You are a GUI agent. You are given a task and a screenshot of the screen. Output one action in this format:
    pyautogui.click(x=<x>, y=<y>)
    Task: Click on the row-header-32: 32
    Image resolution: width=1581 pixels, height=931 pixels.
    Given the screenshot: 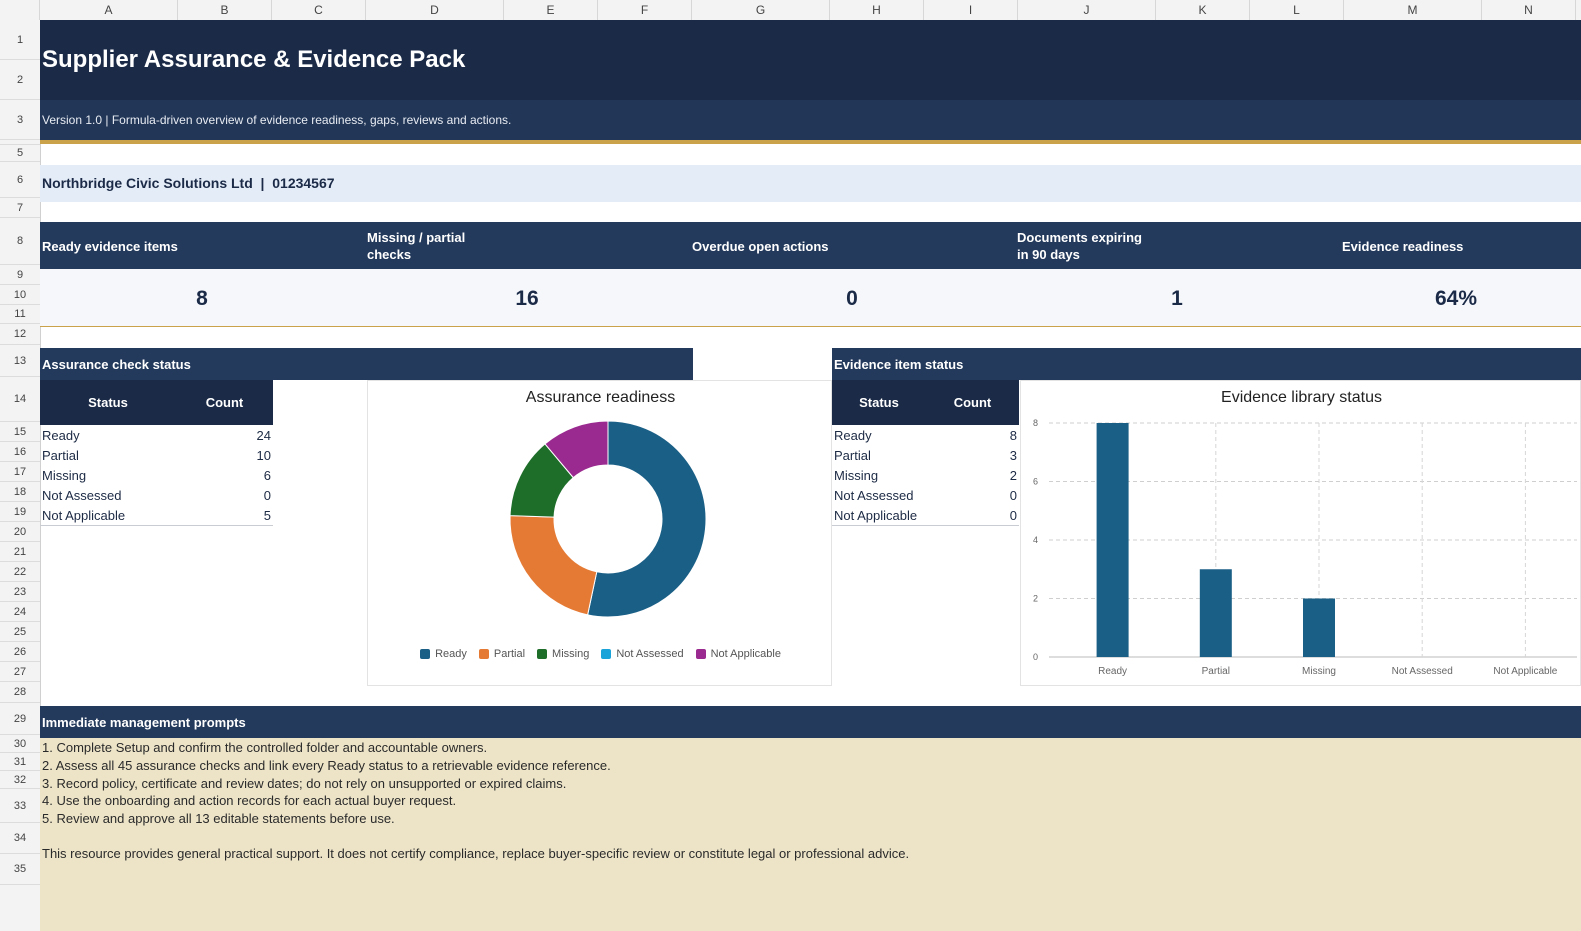 What is the action you would take?
    pyautogui.click(x=20, y=780)
    